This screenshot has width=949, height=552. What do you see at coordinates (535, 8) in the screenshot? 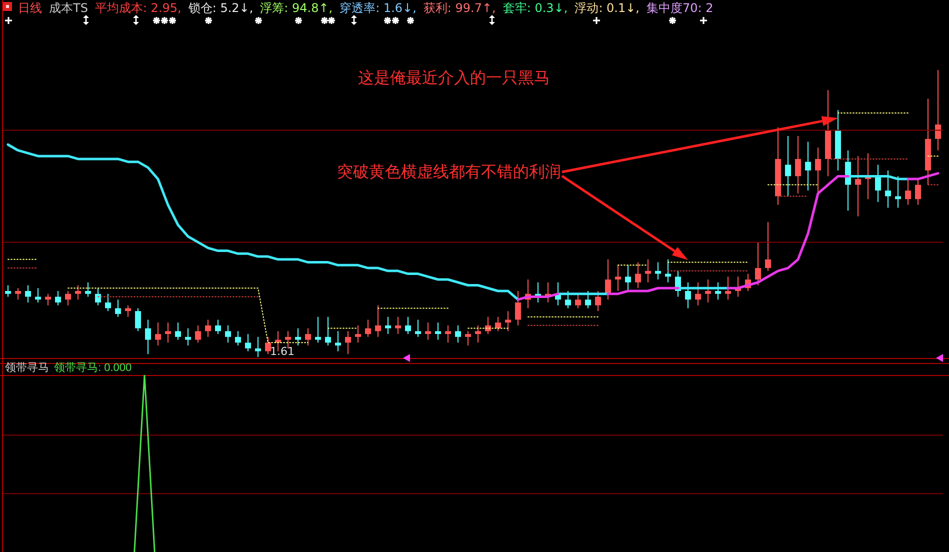
I see `text: 套牢: 0.3↓,` at bounding box center [535, 8].